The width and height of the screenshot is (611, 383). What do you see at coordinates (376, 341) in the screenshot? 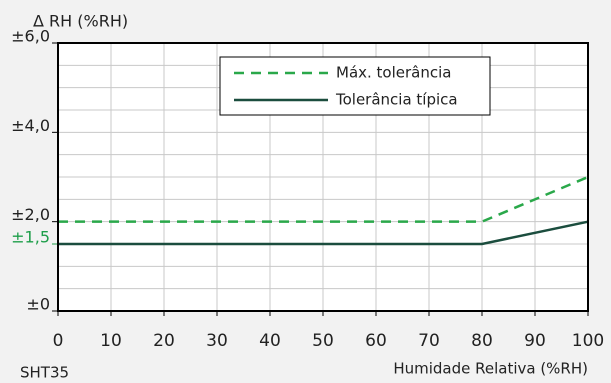
I see `x-tick-label: 60` at bounding box center [376, 341].